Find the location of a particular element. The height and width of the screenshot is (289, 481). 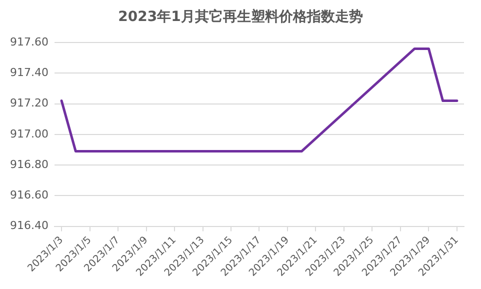

y-tick-label: 916.60 is located at coordinates (29, 195).